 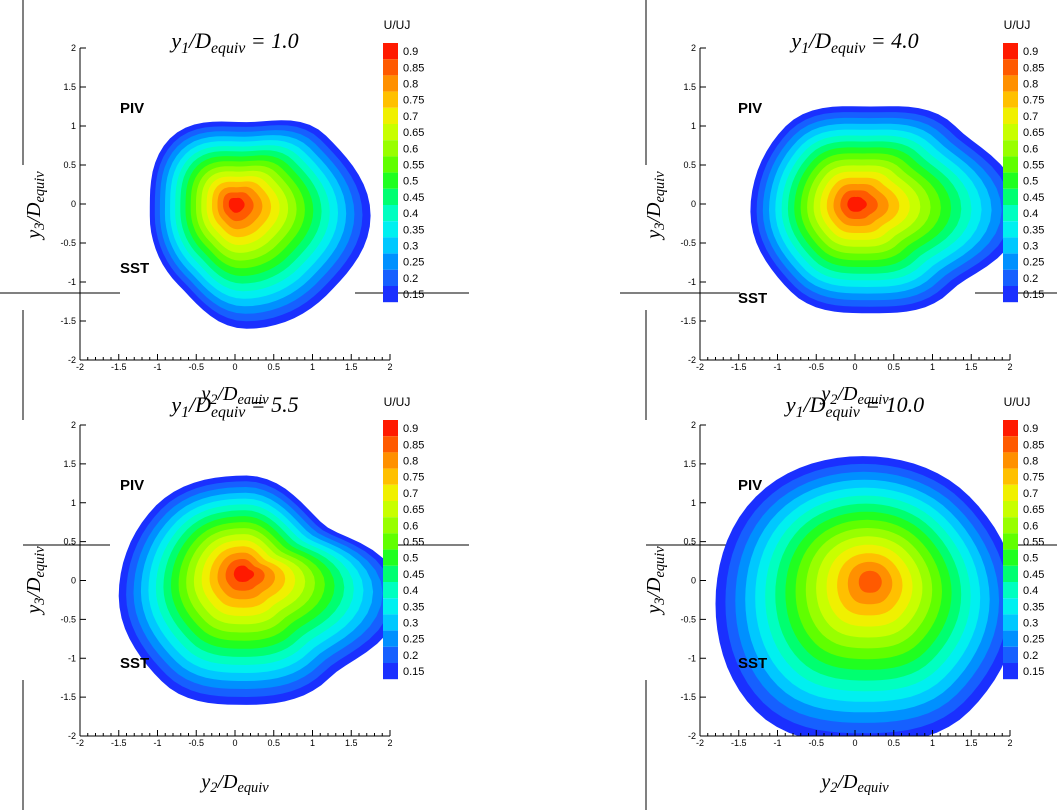 I want to click on colorbar-label: 0.5, so click(x=410, y=559).